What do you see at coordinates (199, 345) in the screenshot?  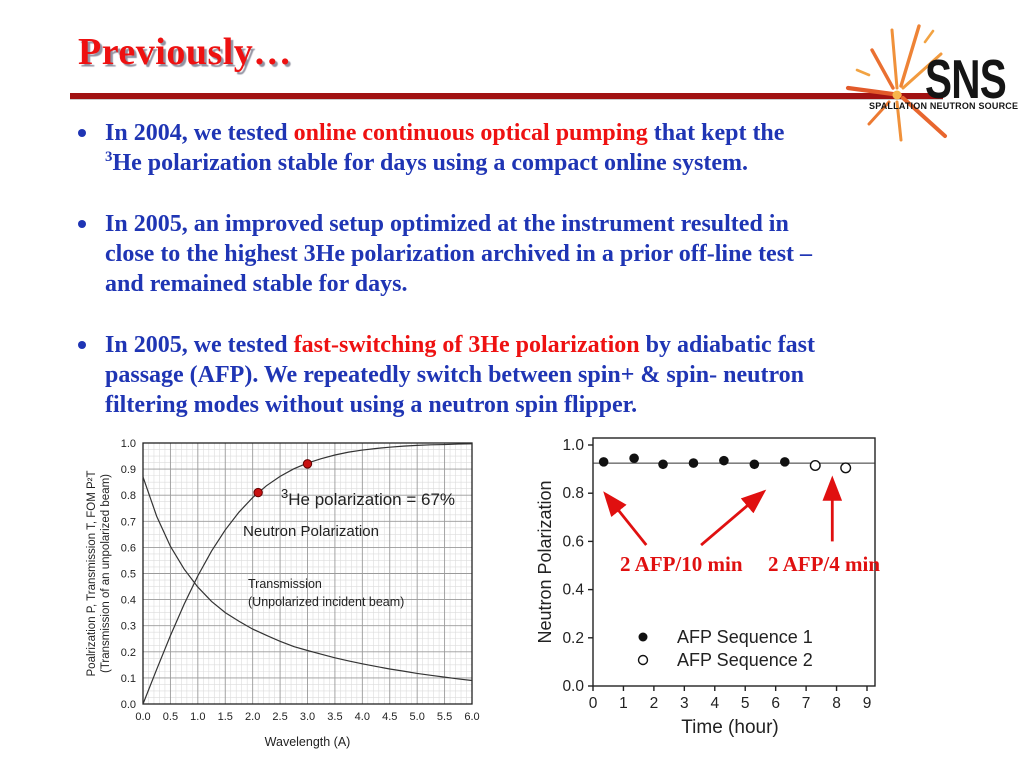 I see `body-text: In 2005, we tested` at bounding box center [199, 345].